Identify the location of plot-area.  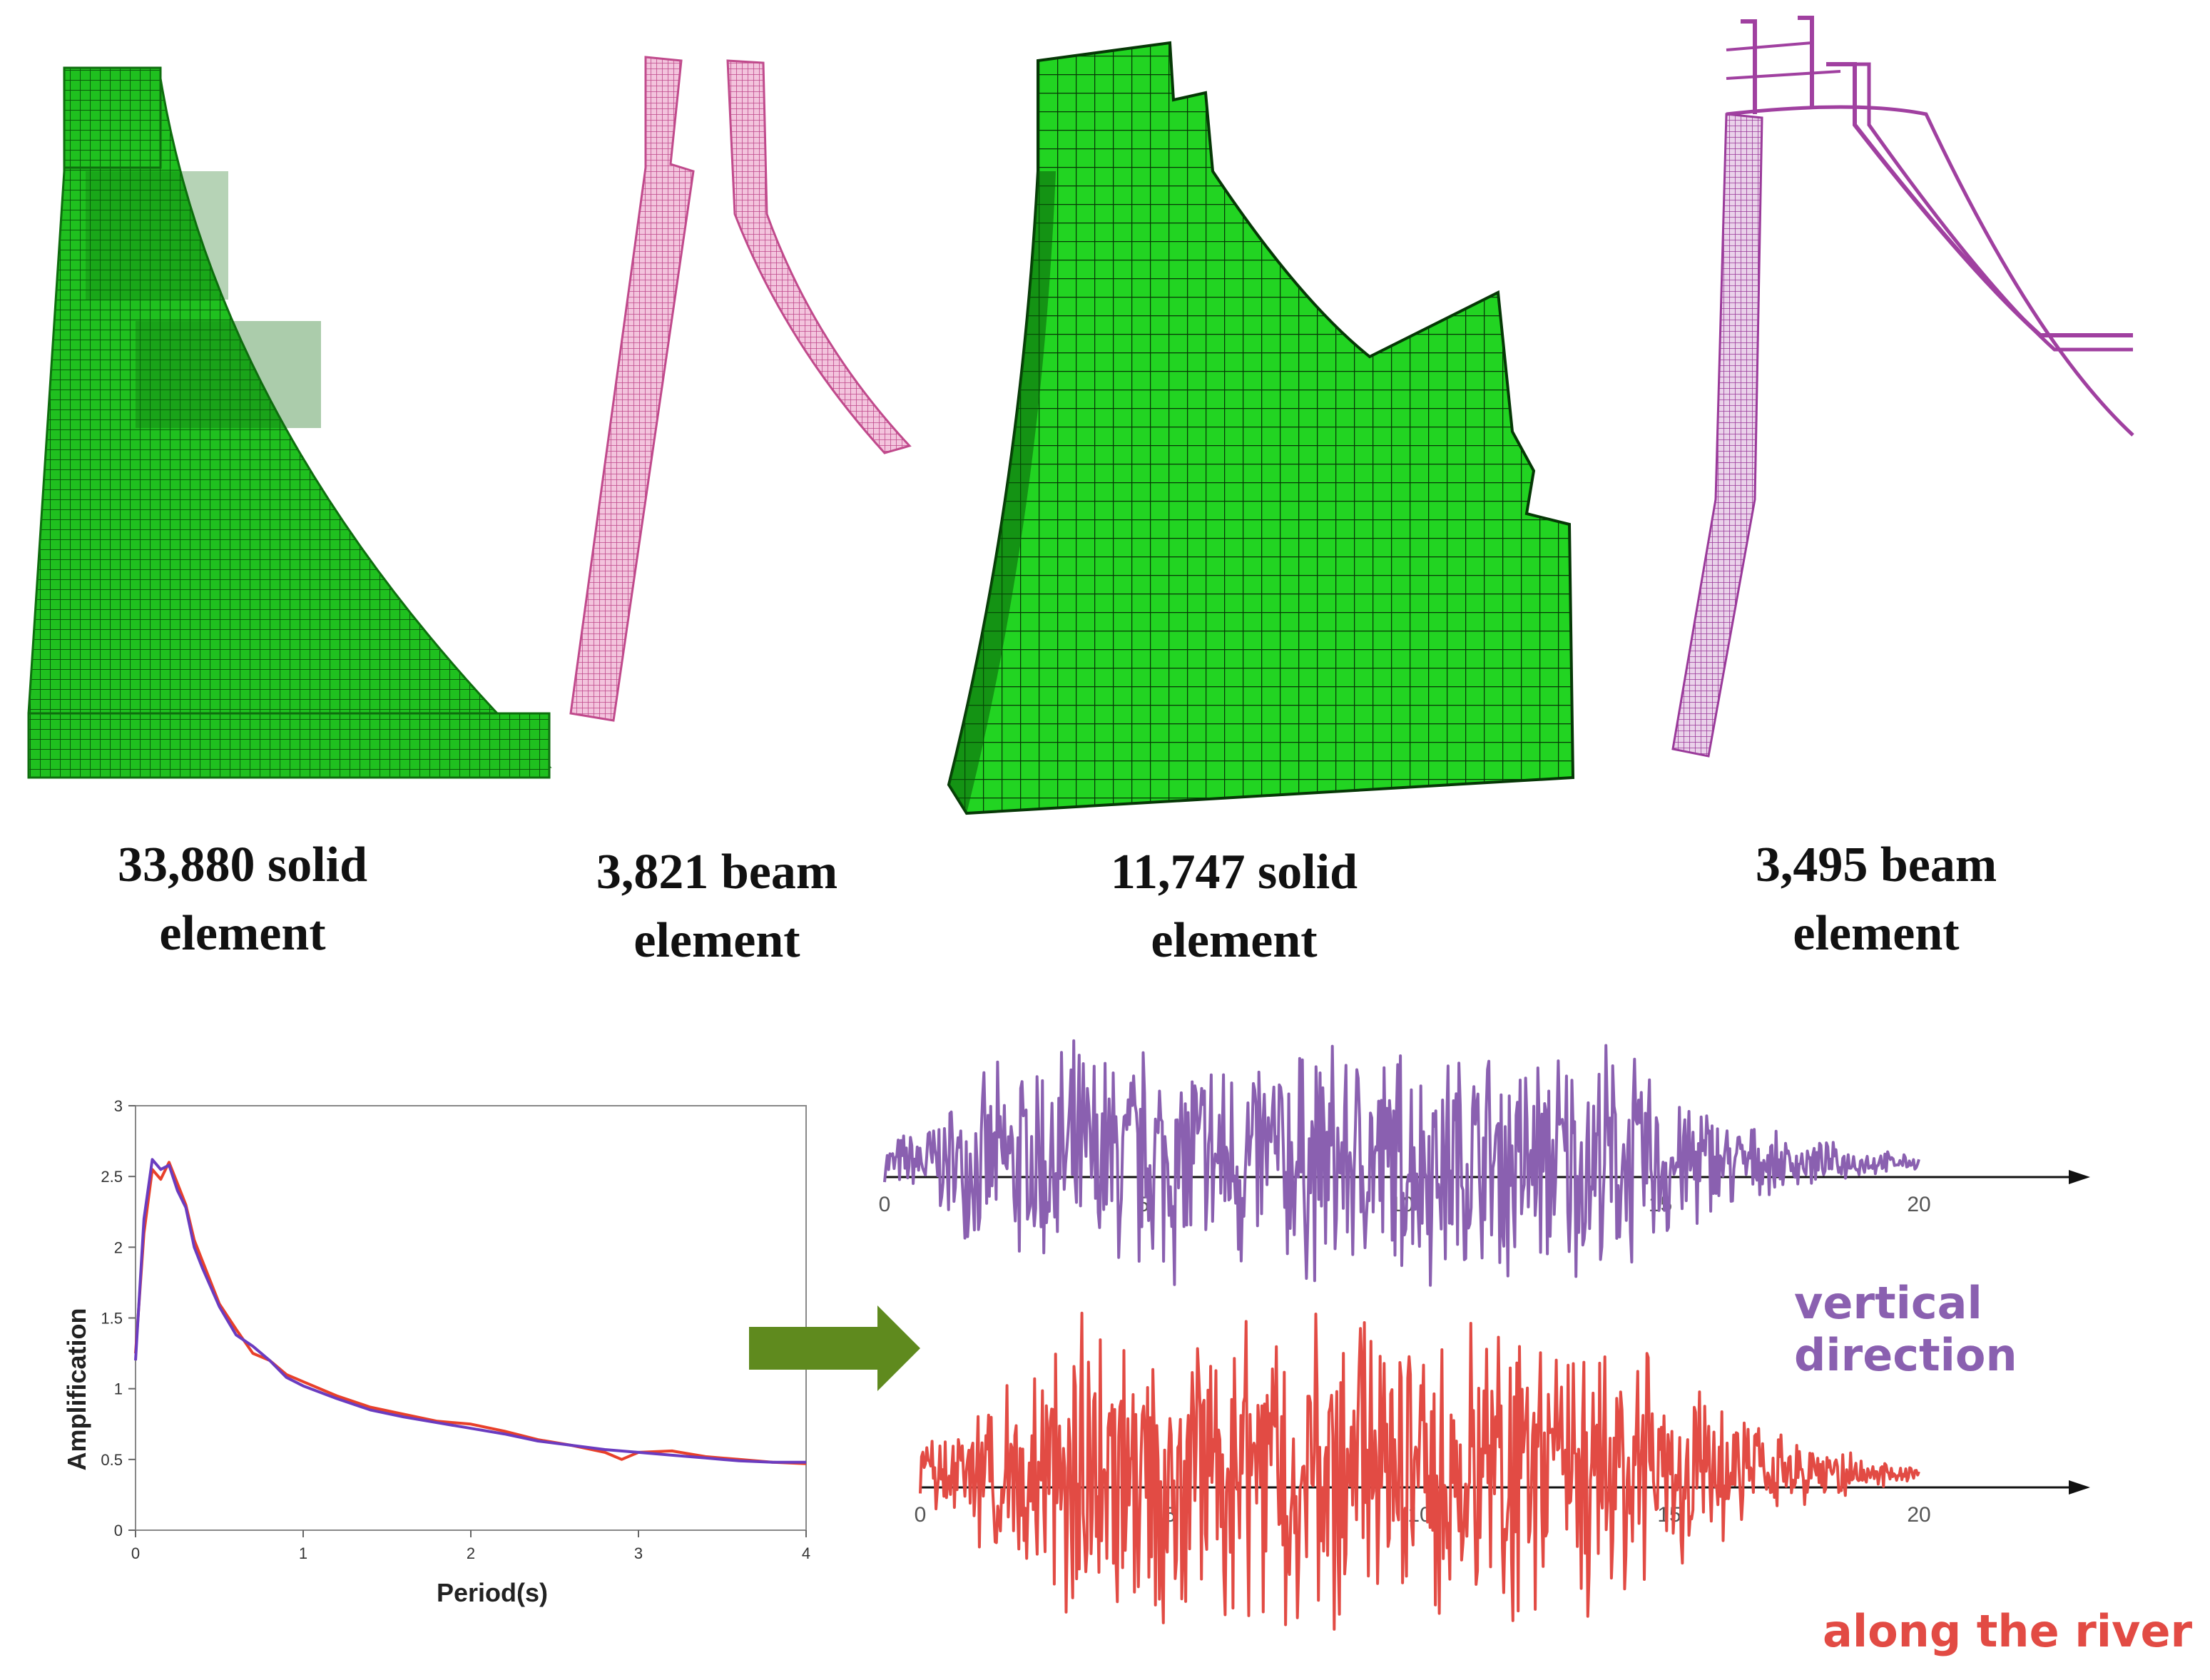
(471, 1318).